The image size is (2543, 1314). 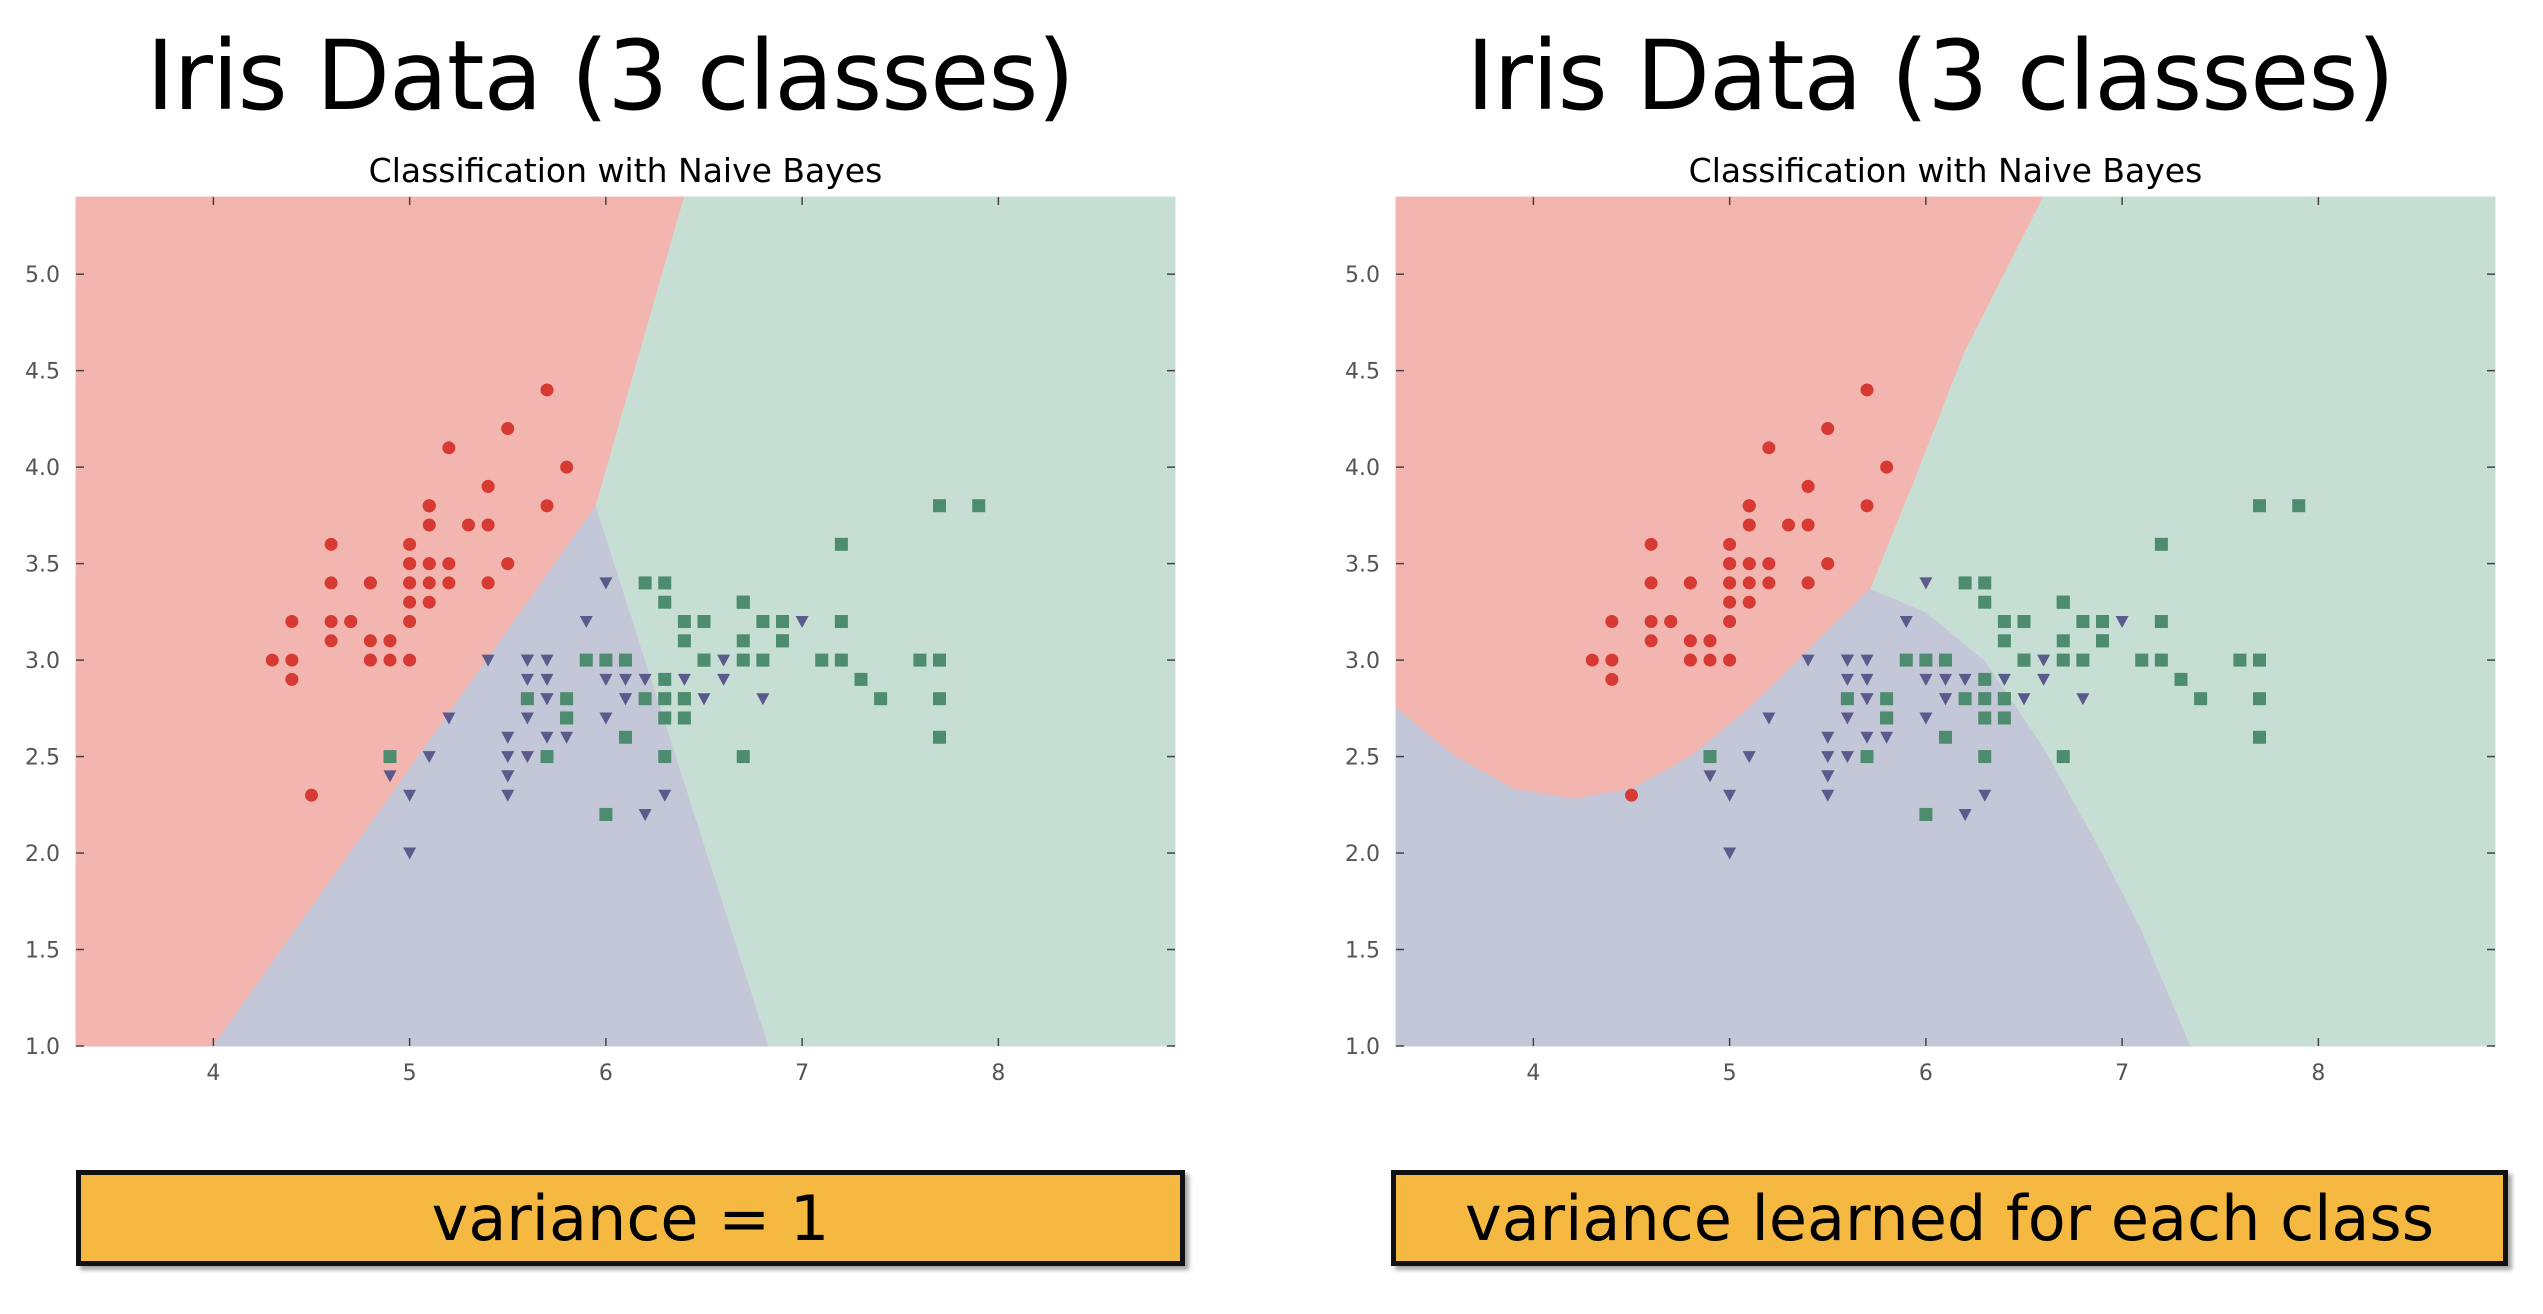 What do you see at coordinates (1533, 1073) in the screenshot?
I see `x-tick-label: 4` at bounding box center [1533, 1073].